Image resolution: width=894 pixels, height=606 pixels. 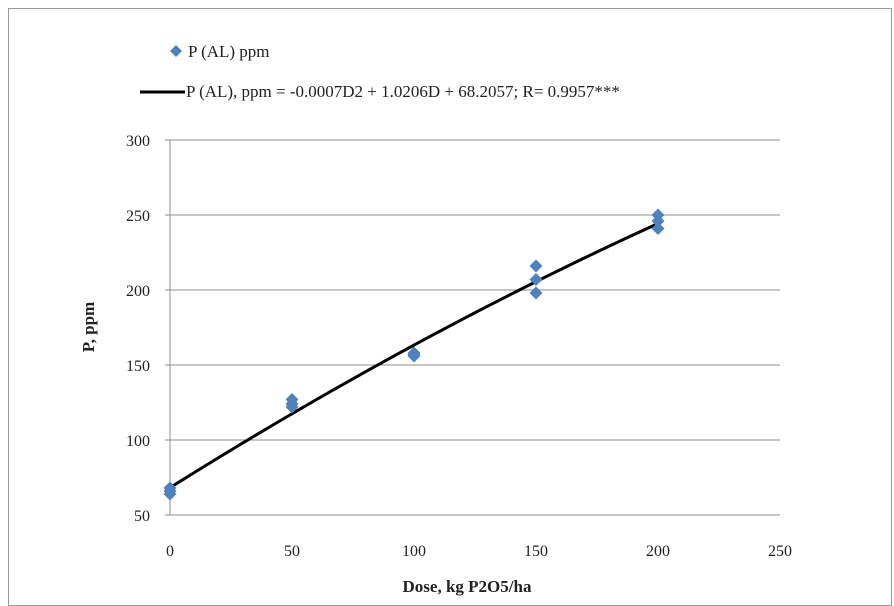 What do you see at coordinates (292, 551) in the screenshot?
I see `x-tick-label-50: 50` at bounding box center [292, 551].